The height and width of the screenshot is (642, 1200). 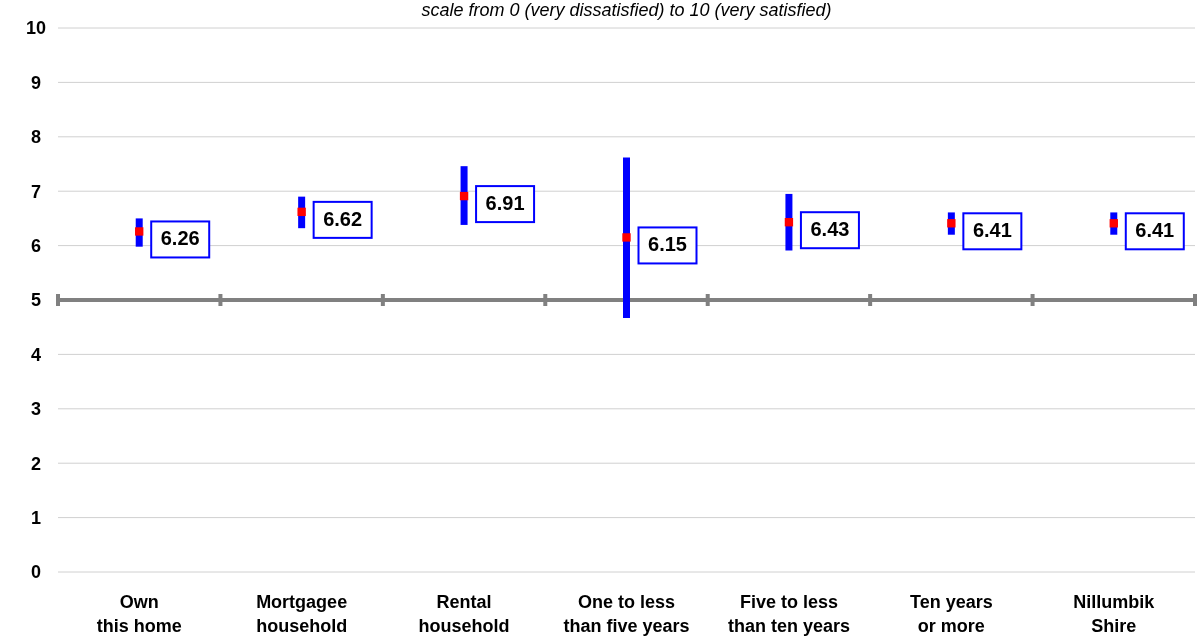 What do you see at coordinates (180, 238) in the screenshot?
I see `data-label: 6.26` at bounding box center [180, 238].